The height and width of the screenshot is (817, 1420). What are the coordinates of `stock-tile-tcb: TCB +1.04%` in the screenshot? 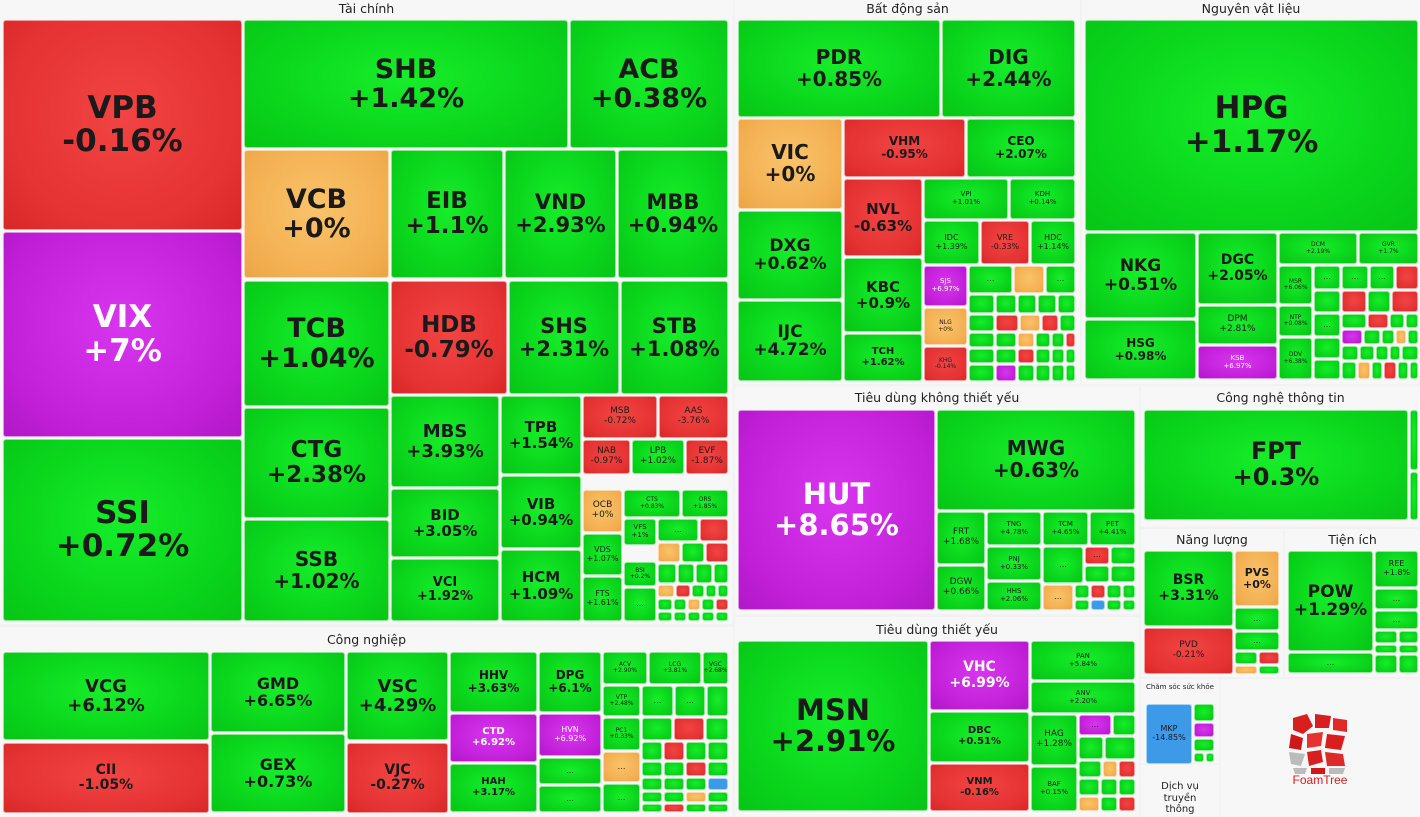 It's located at (316, 343).